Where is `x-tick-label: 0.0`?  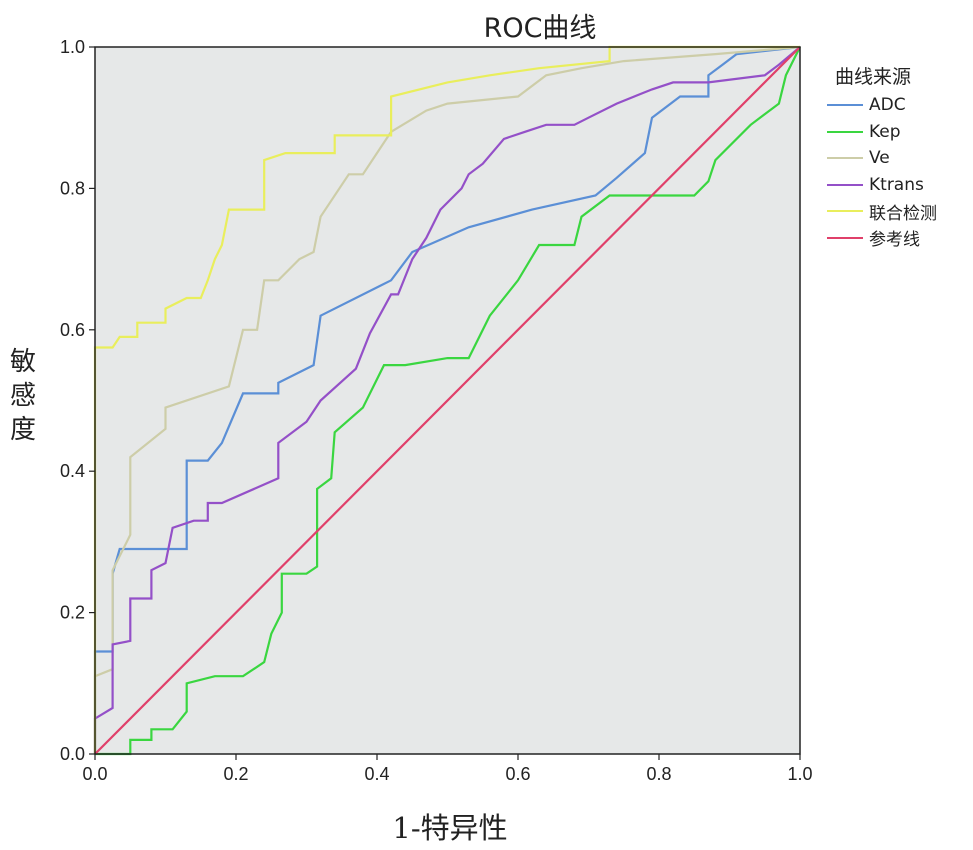 x-tick-label: 0.0 is located at coordinates (94, 774).